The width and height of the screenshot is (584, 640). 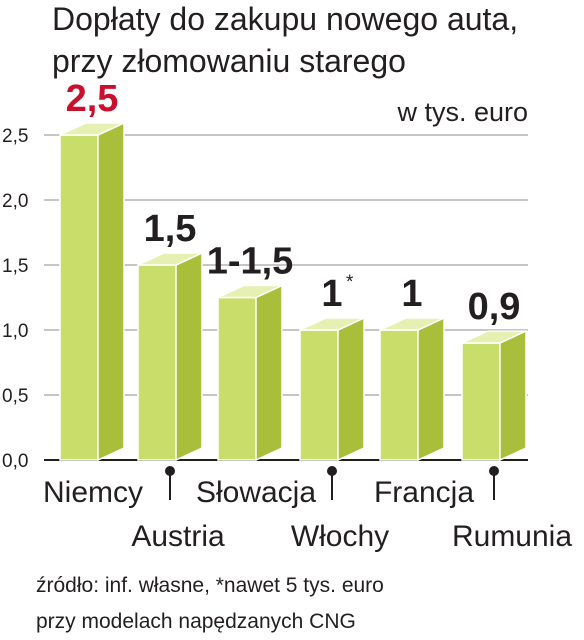 I want to click on category-label: Rumunia, so click(x=512, y=536).